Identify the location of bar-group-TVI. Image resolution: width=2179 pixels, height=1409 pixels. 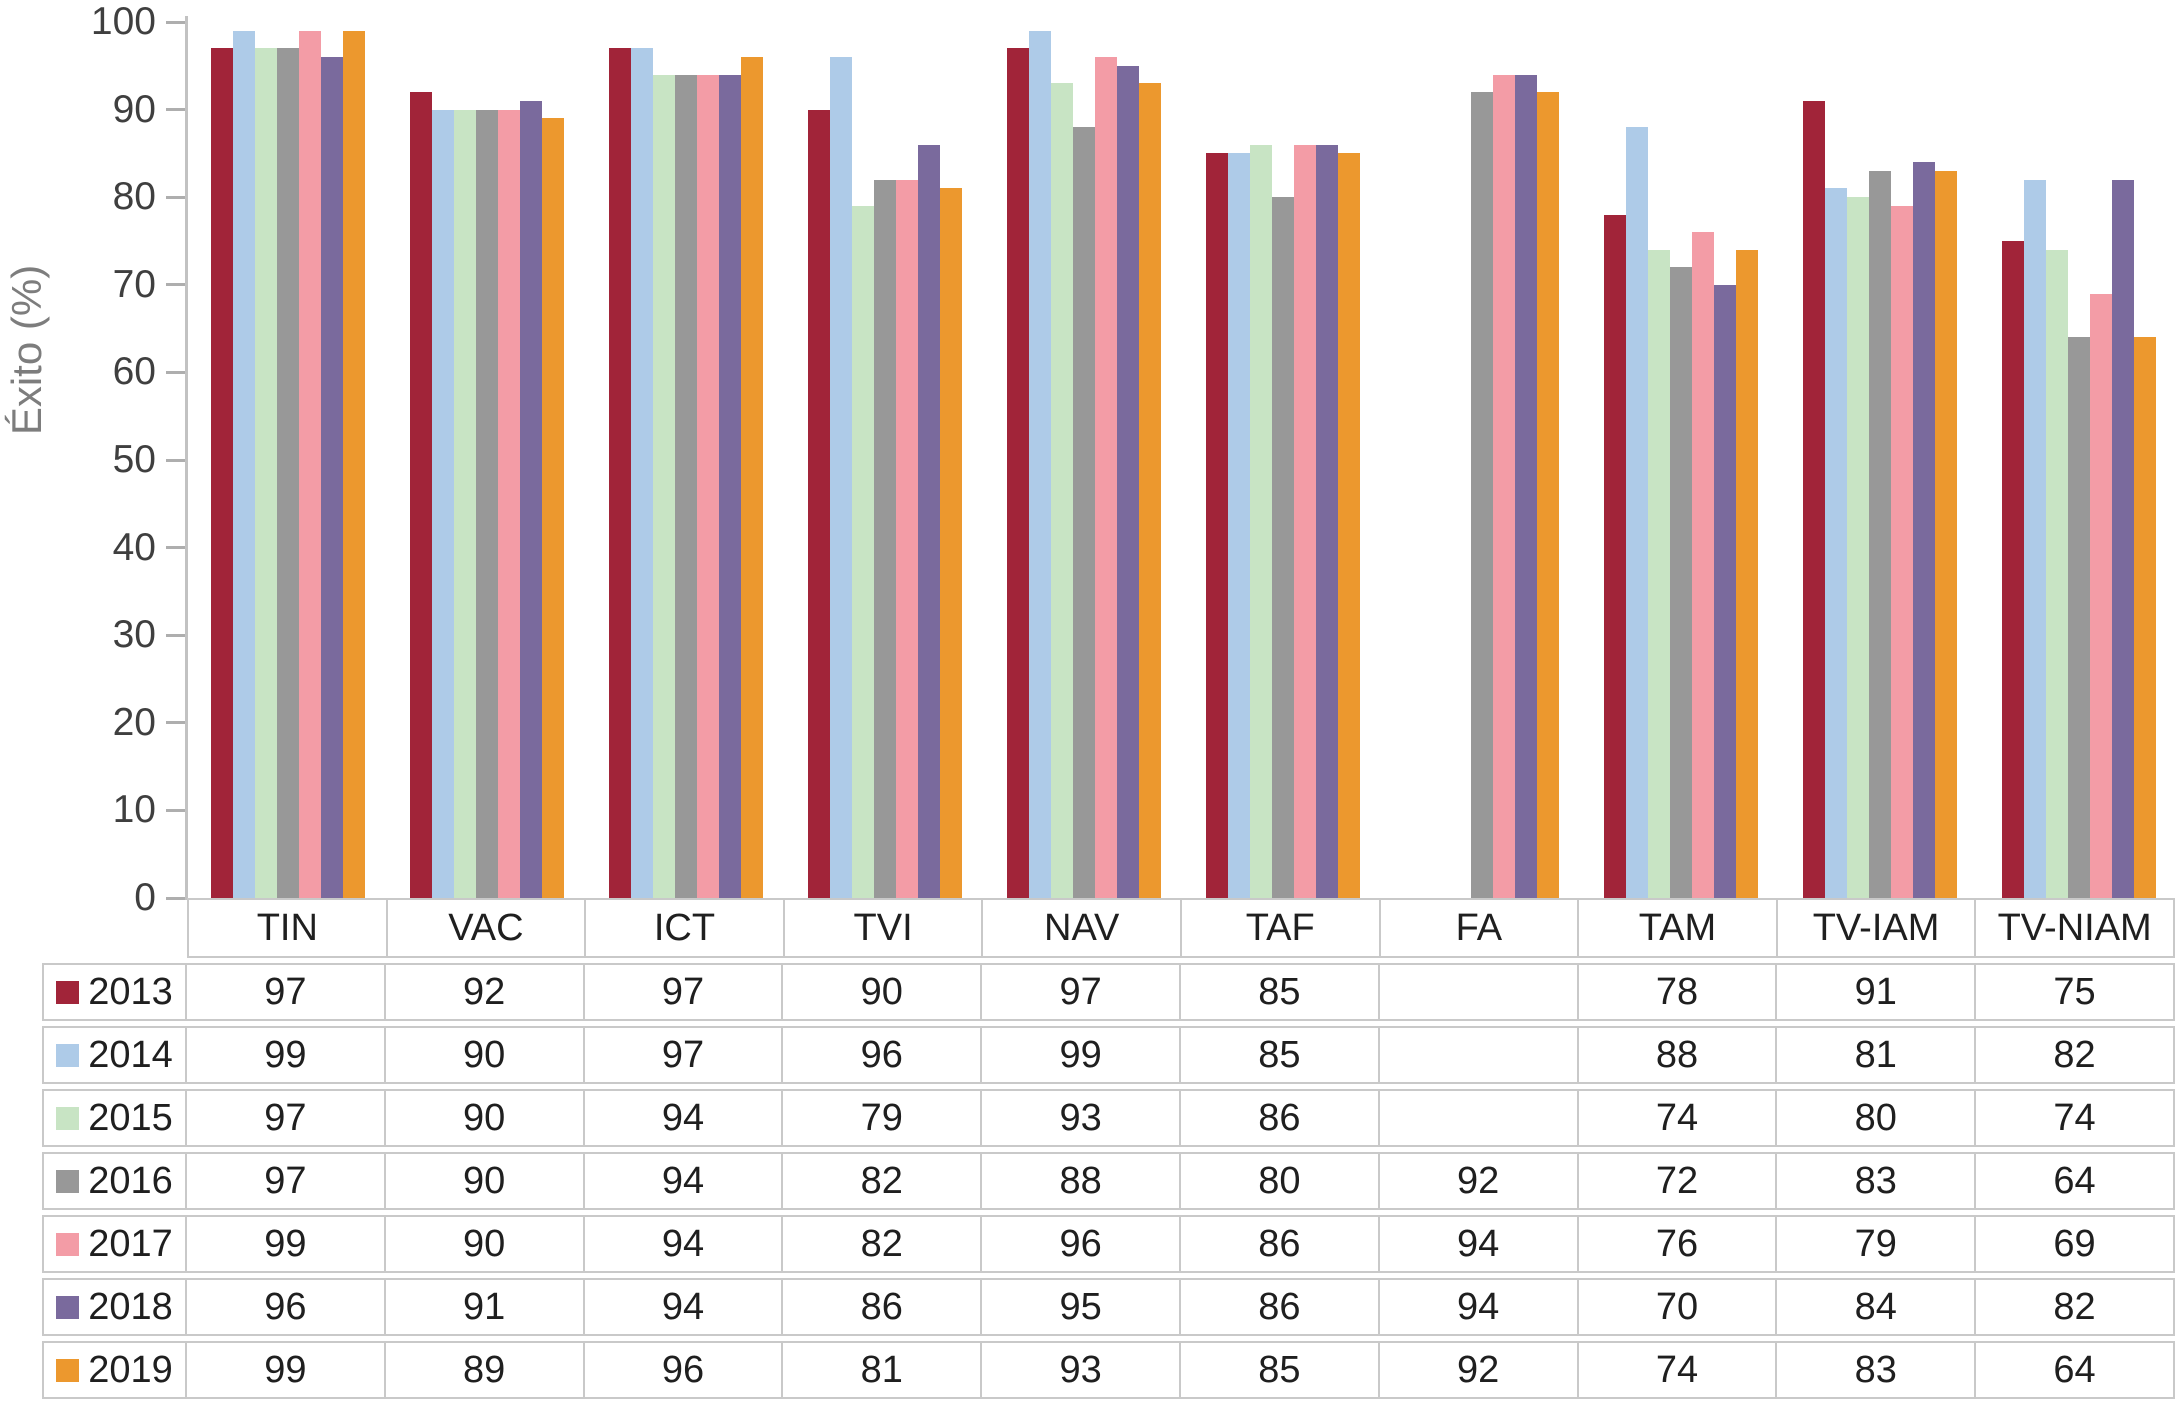
(884, 449).